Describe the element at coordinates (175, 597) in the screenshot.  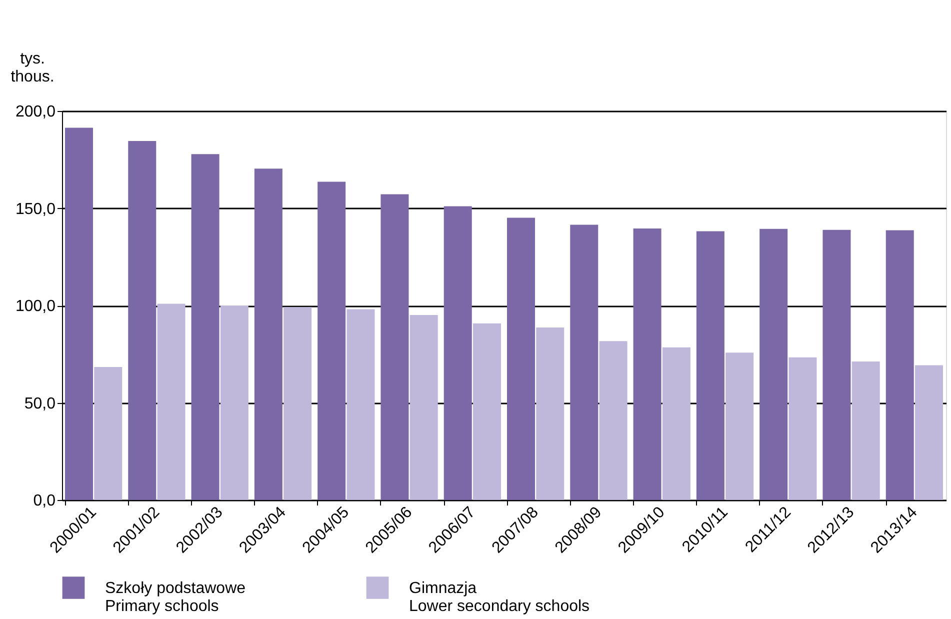
I see `legend-label: Szkoły podstawowe Primary schools` at that location.